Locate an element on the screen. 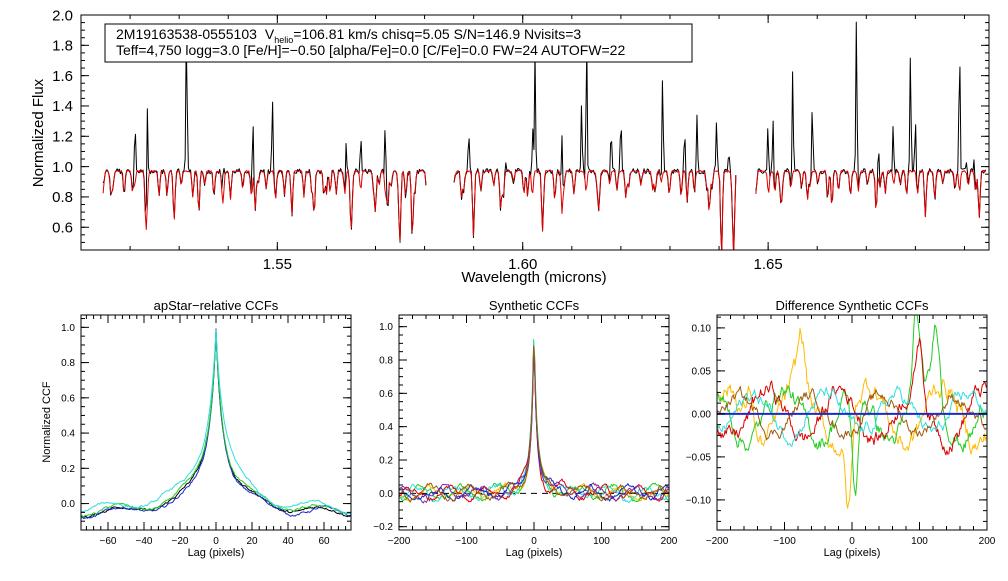  apstar-ccf-x-tick-label: −20 is located at coordinates (180, 541).